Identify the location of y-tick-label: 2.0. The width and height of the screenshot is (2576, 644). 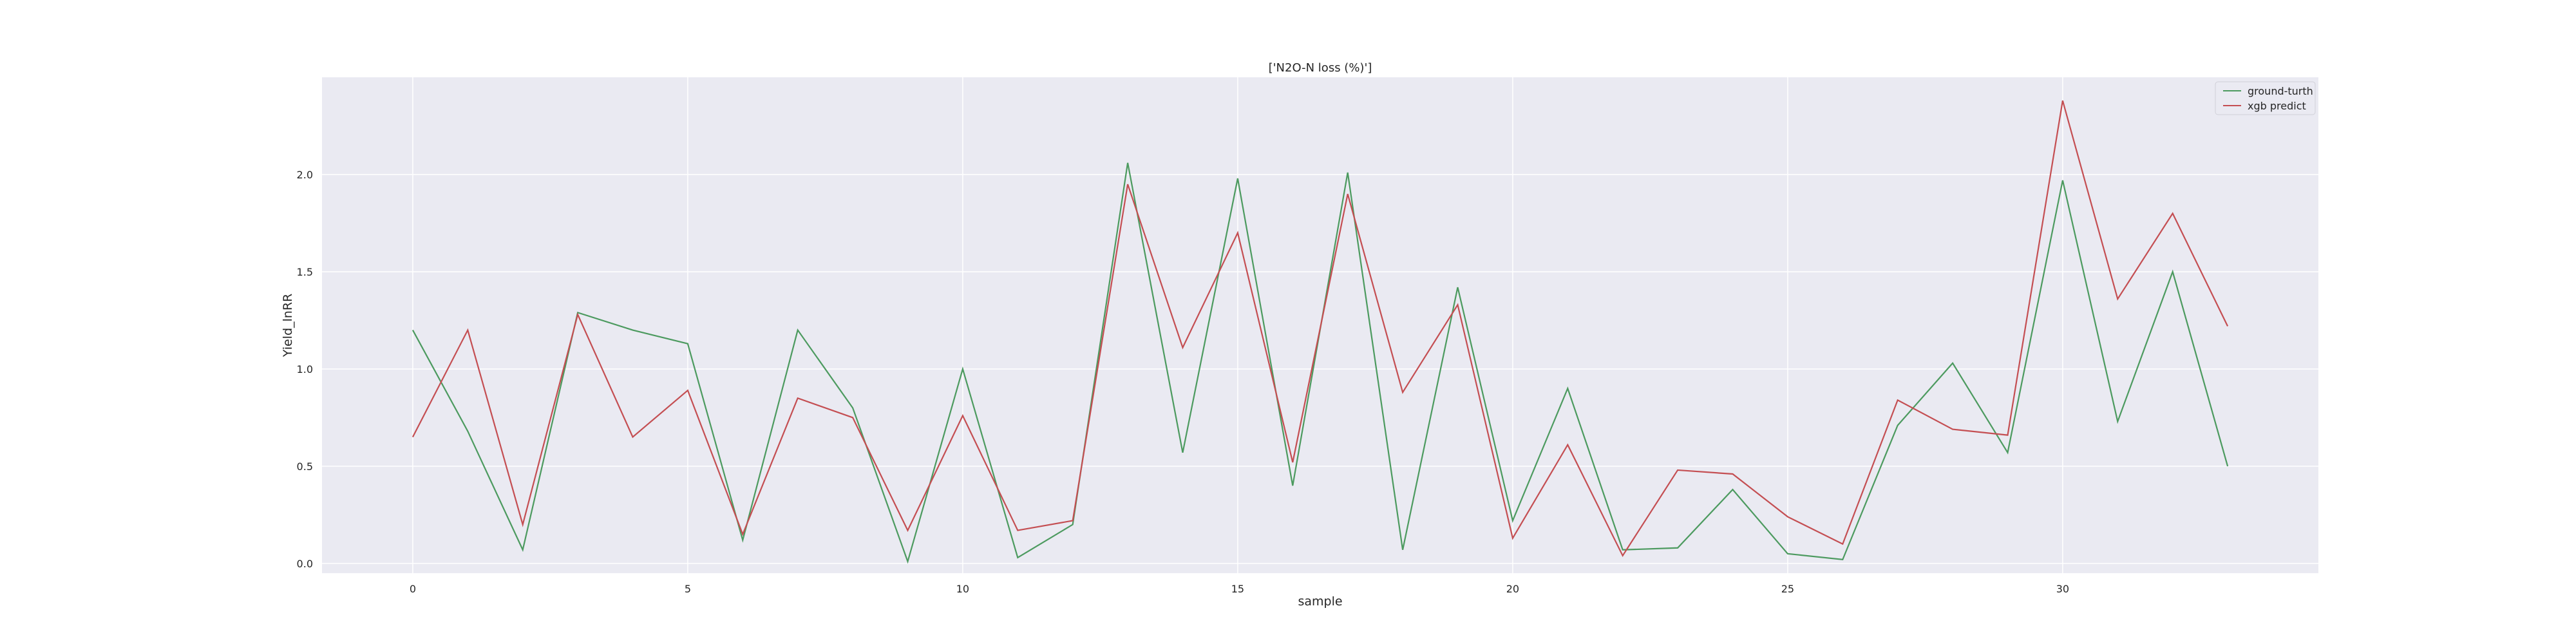
(305, 175).